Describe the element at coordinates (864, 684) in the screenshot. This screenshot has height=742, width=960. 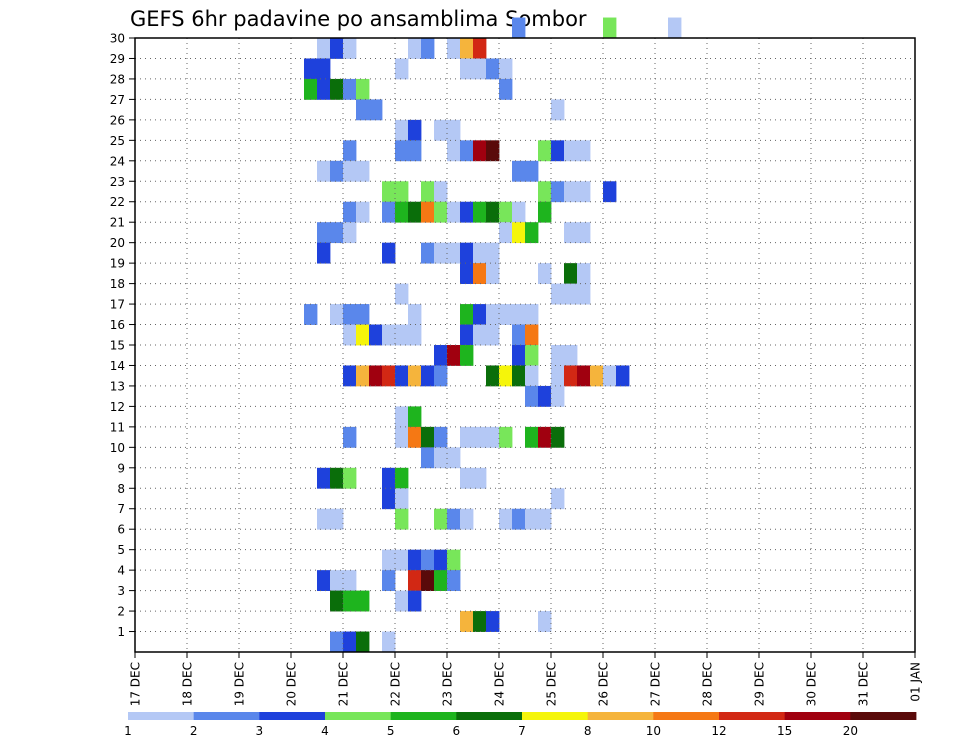
I see `x-tick-label: 31 DEC` at that location.